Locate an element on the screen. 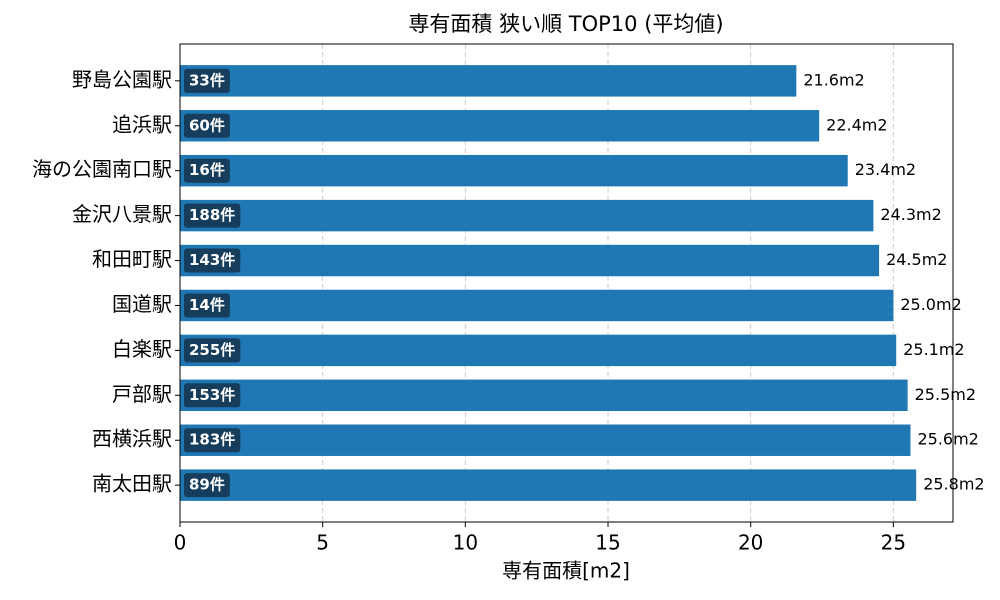 The height and width of the screenshot is (600, 1000). chart-title: 専有面積 狭い順 TOP10 (平均値) is located at coordinates (565, 24).